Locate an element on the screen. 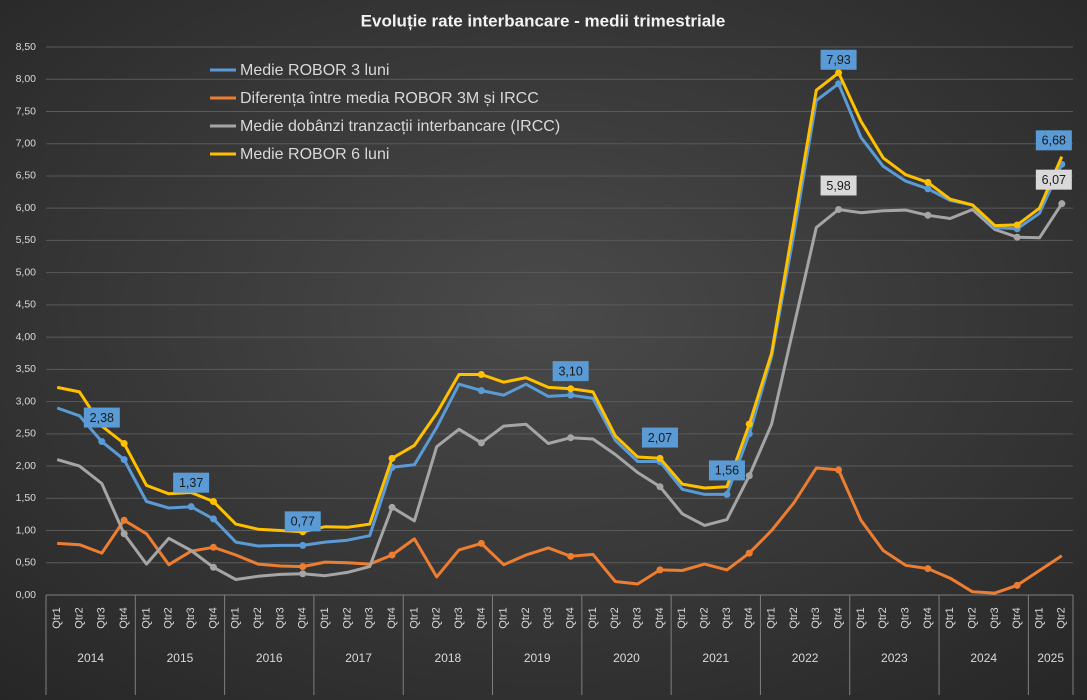 The height and width of the screenshot is (700, 1087). year-label: 2019 is located at coordinates (537, 658).